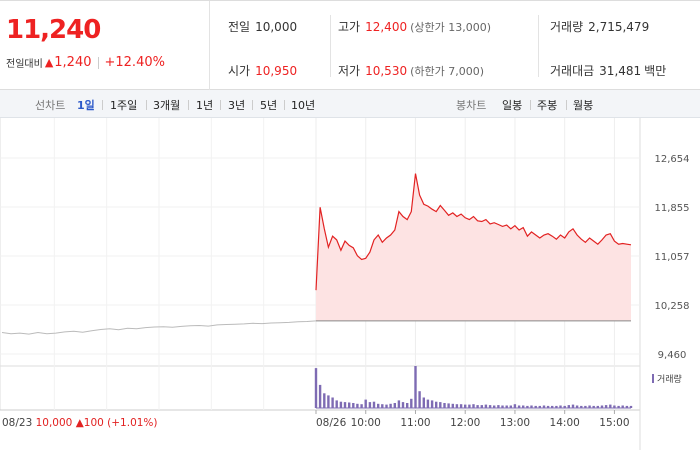 The image size is (700, 450). Describe the element at coordinates (350, 104) in the screenshot. I see `chart-period-tabs: 선차트 1일 1주일 3개월 1년 3년 5년 10년 봉차트 일봉 주봉 월봉` at that location.